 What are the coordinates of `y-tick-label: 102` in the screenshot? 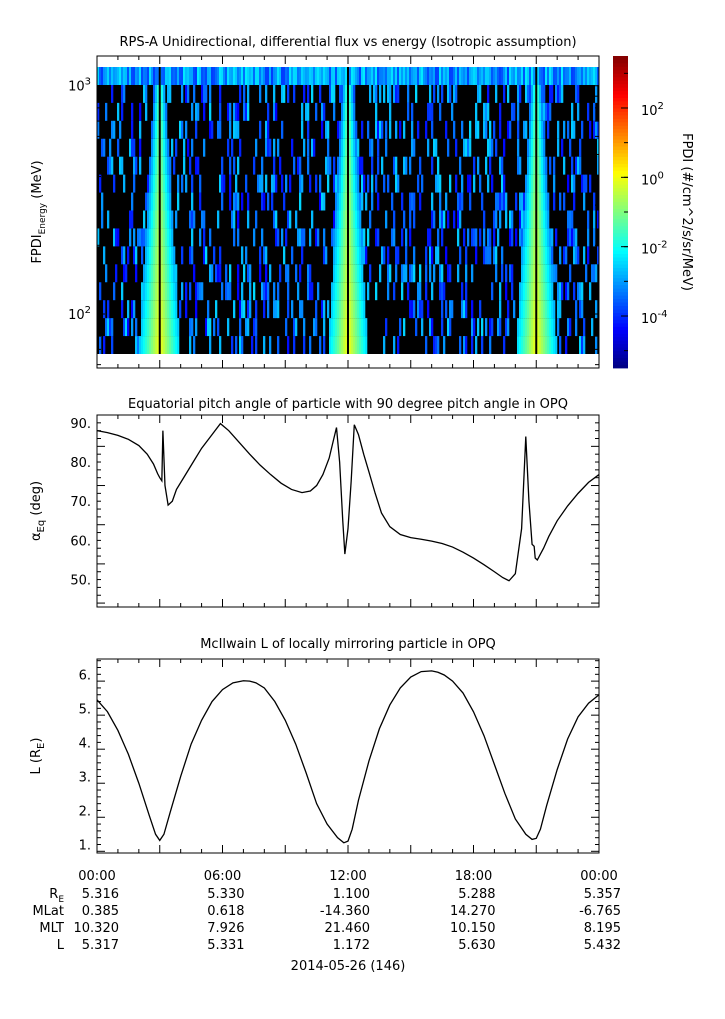 It's located at (79, 314).